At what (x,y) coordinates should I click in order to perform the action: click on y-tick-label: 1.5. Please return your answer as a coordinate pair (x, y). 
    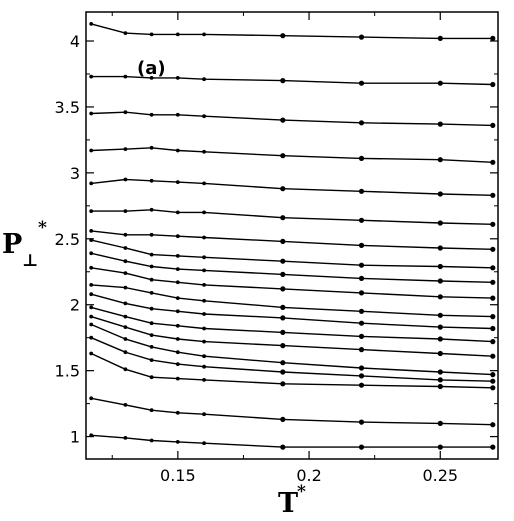
    Looking at the image, I should click on (67, 371).